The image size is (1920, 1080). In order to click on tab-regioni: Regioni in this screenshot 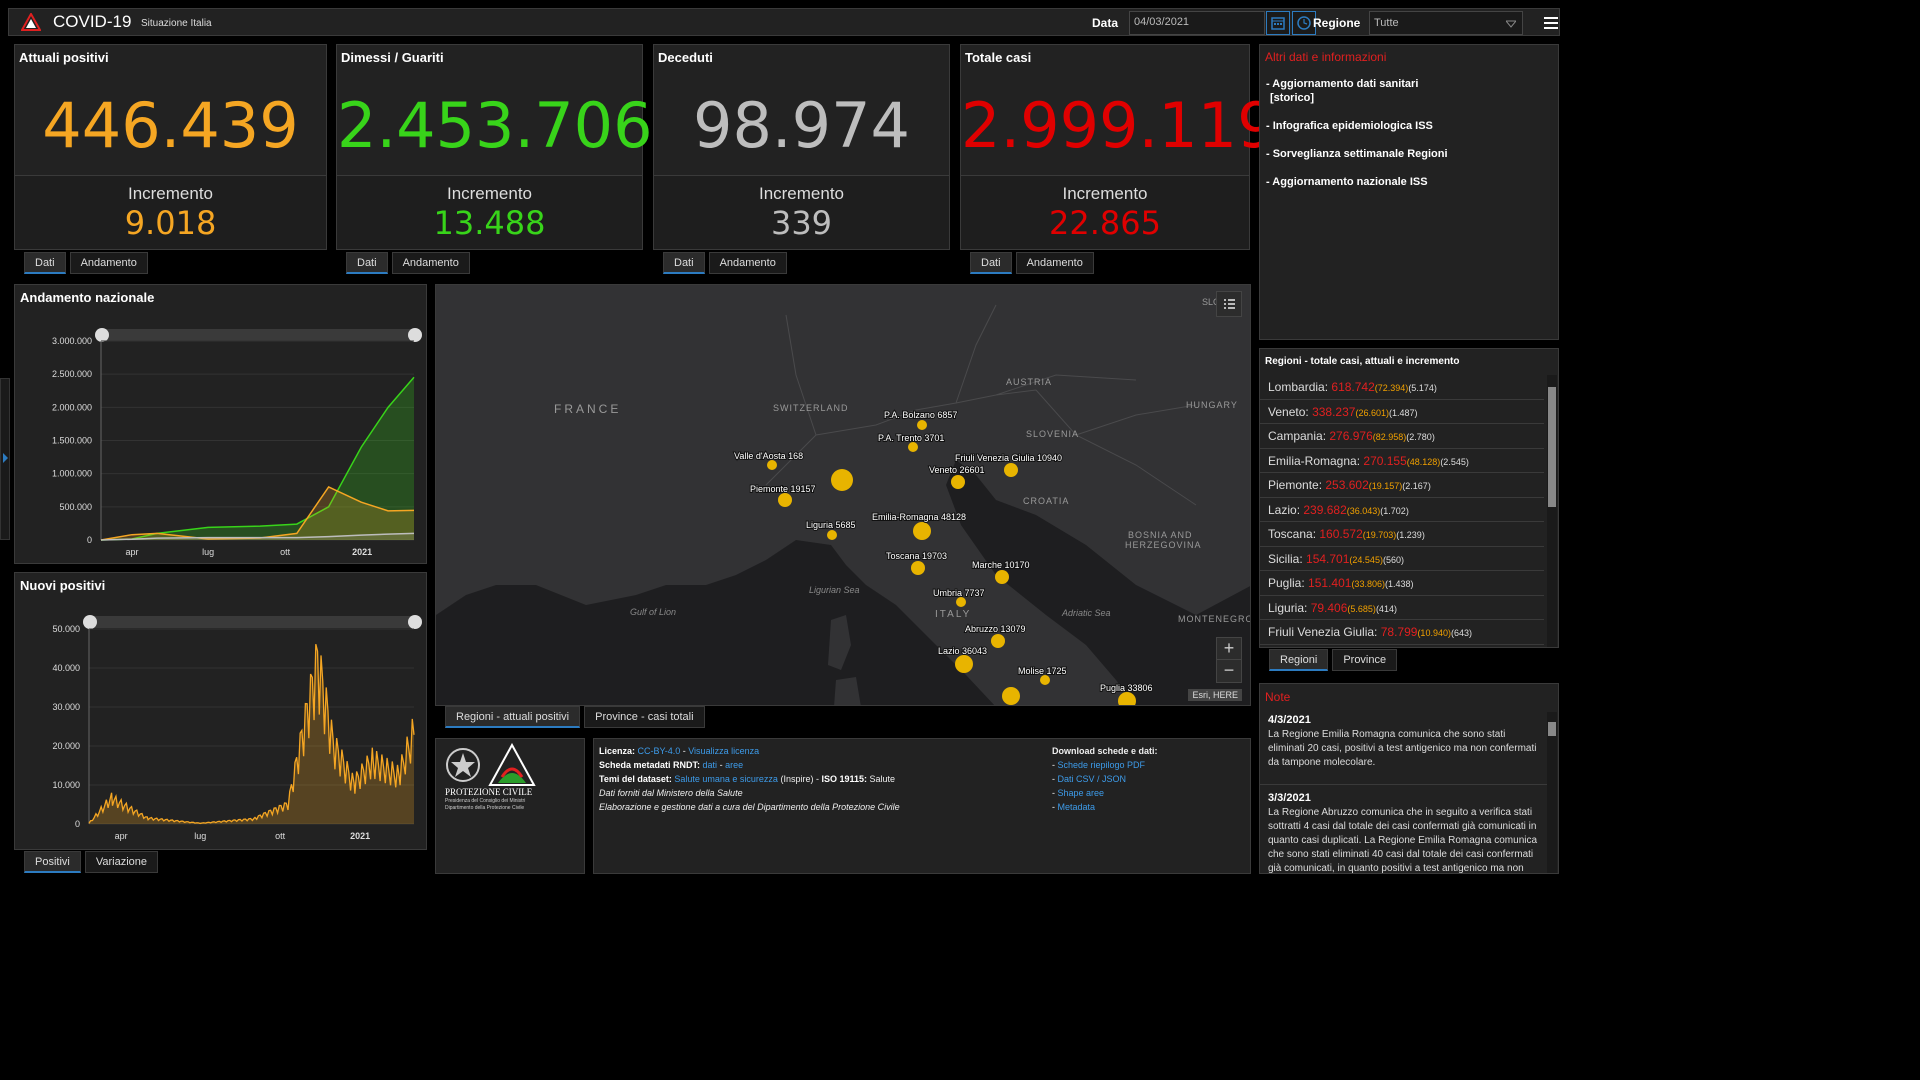, I will do `click(1299, 660)`.